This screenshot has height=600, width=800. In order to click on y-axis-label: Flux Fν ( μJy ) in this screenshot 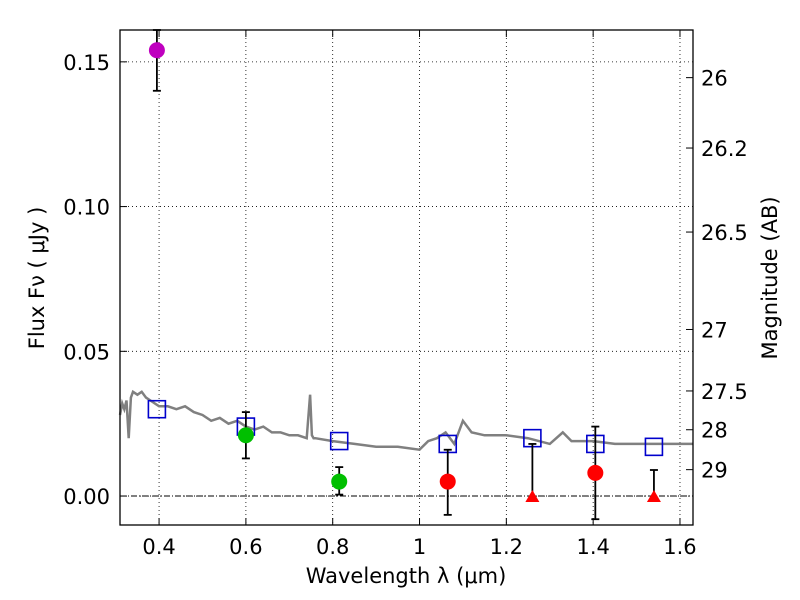, I will do `click(37, 278)`.